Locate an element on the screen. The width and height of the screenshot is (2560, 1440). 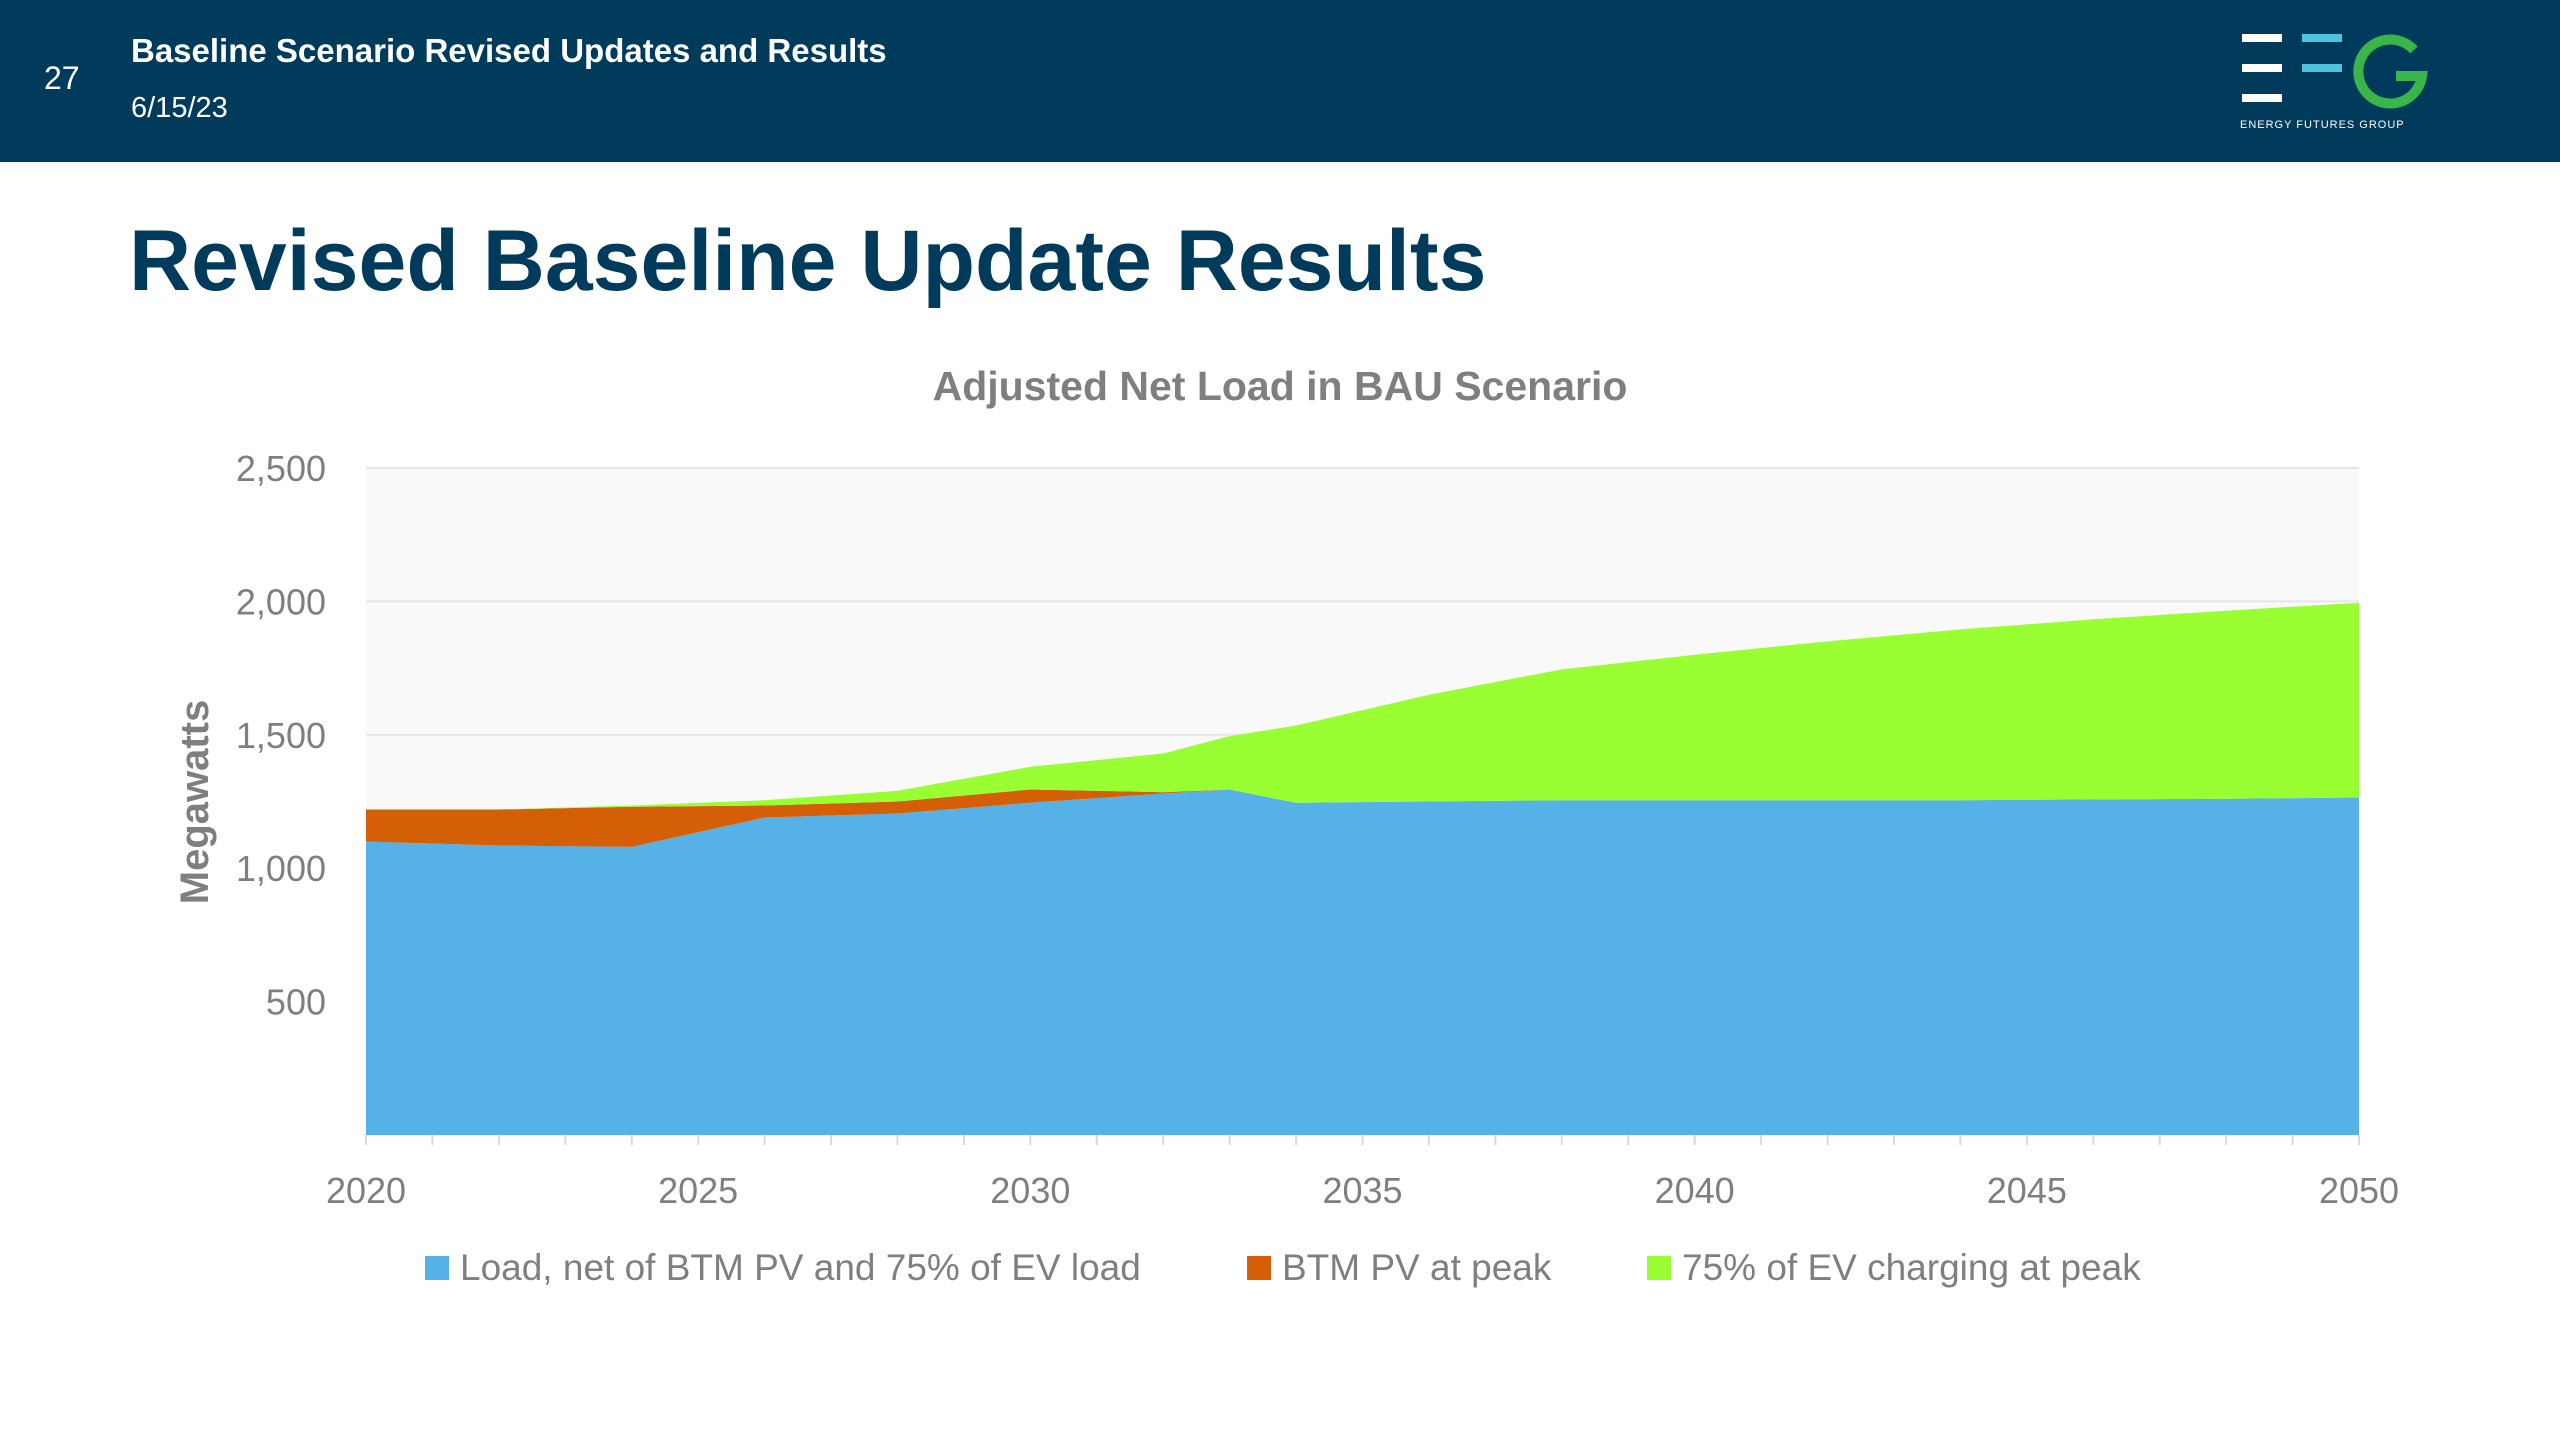
y-tick-label: 1,000 is located at coordinates (281, 868).